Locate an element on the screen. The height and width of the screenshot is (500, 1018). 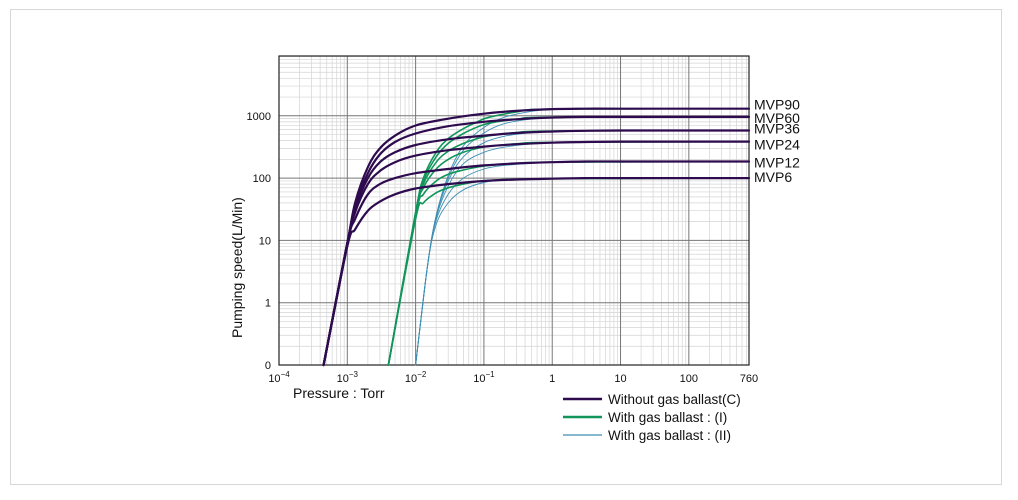
series-label-mvp6: MVP6 is located at coordinates (773, 177).